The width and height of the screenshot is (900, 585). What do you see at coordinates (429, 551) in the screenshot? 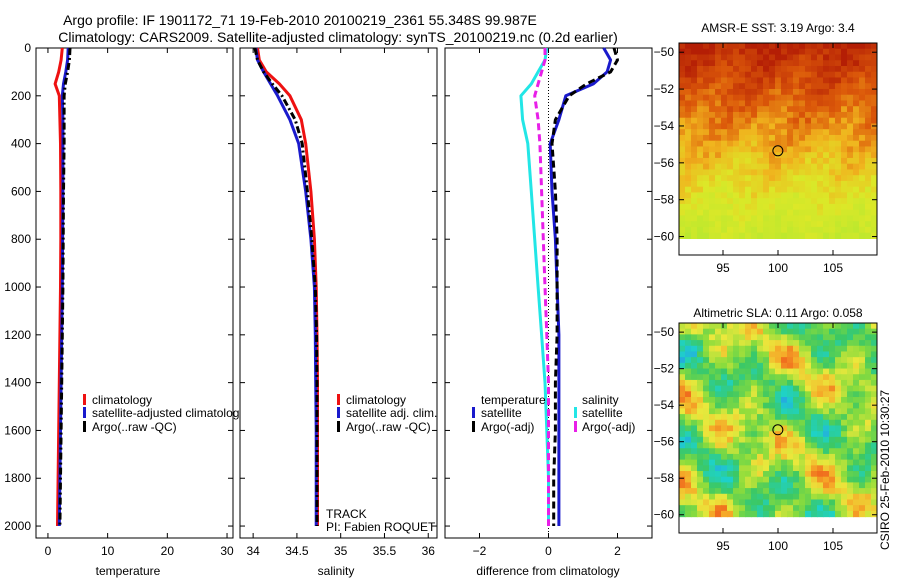
I see `salinity-xtick-label: 36` at bounding box center [429, 551].